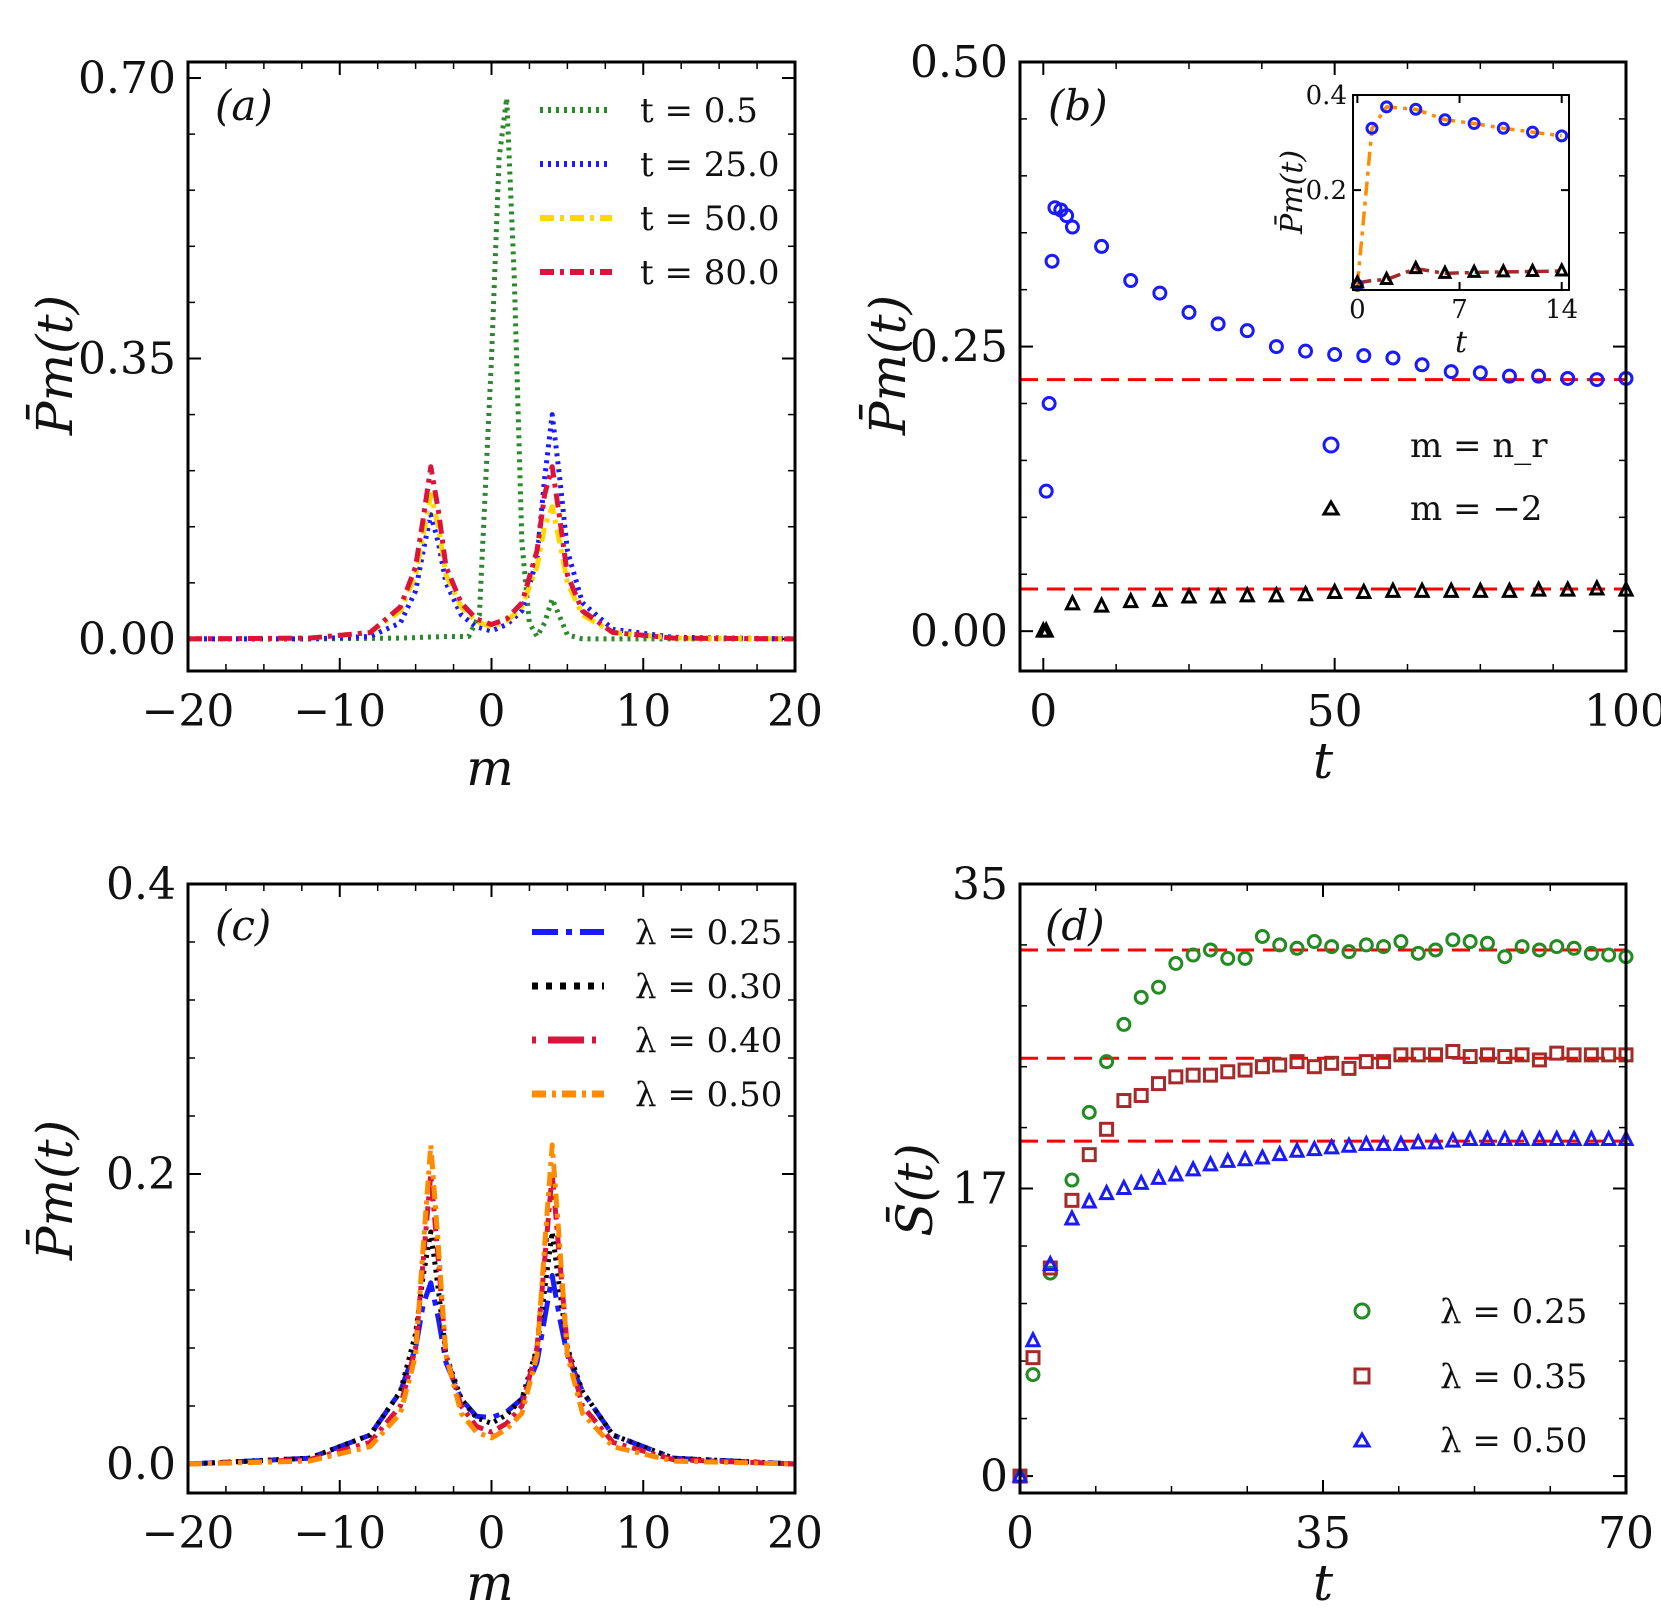 The width and height of the screenshot is (1661, 1617). I want to click on panel-a-xlabel: m, so click(489, 768).